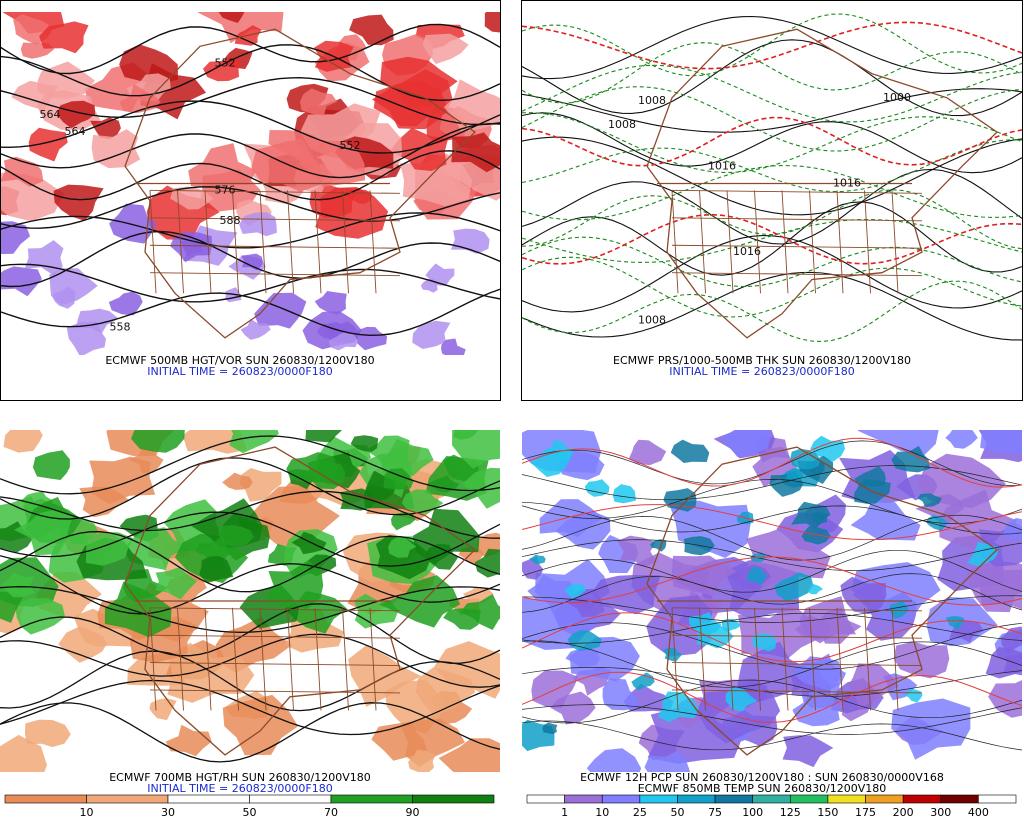 The height and width of the screenshot is (819, 1024). What do you see at coordinates (239, 788) in the screenshot?
I see `initial-time: INITIAL TIME = 260823/0000F180` at bounding box center [239, 788].